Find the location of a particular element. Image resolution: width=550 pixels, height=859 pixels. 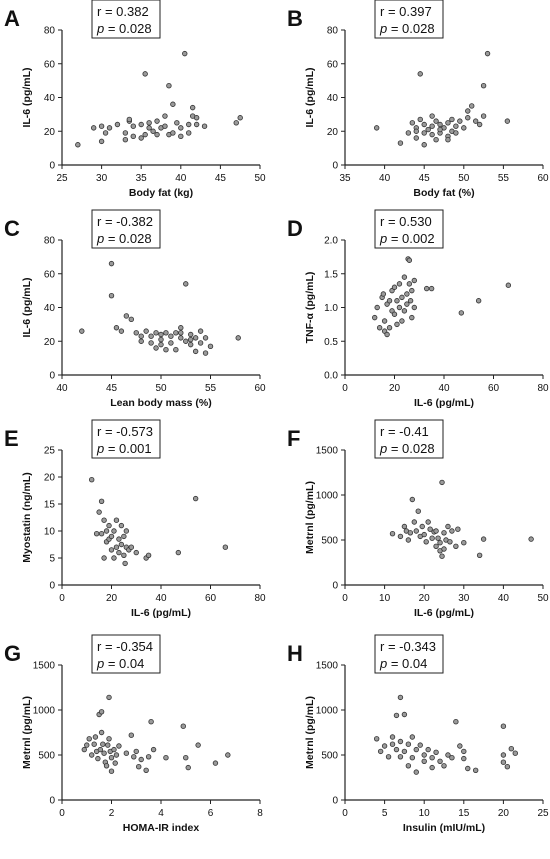

x-axis-title: Body fat (%) is located at coordinates (443, 193).